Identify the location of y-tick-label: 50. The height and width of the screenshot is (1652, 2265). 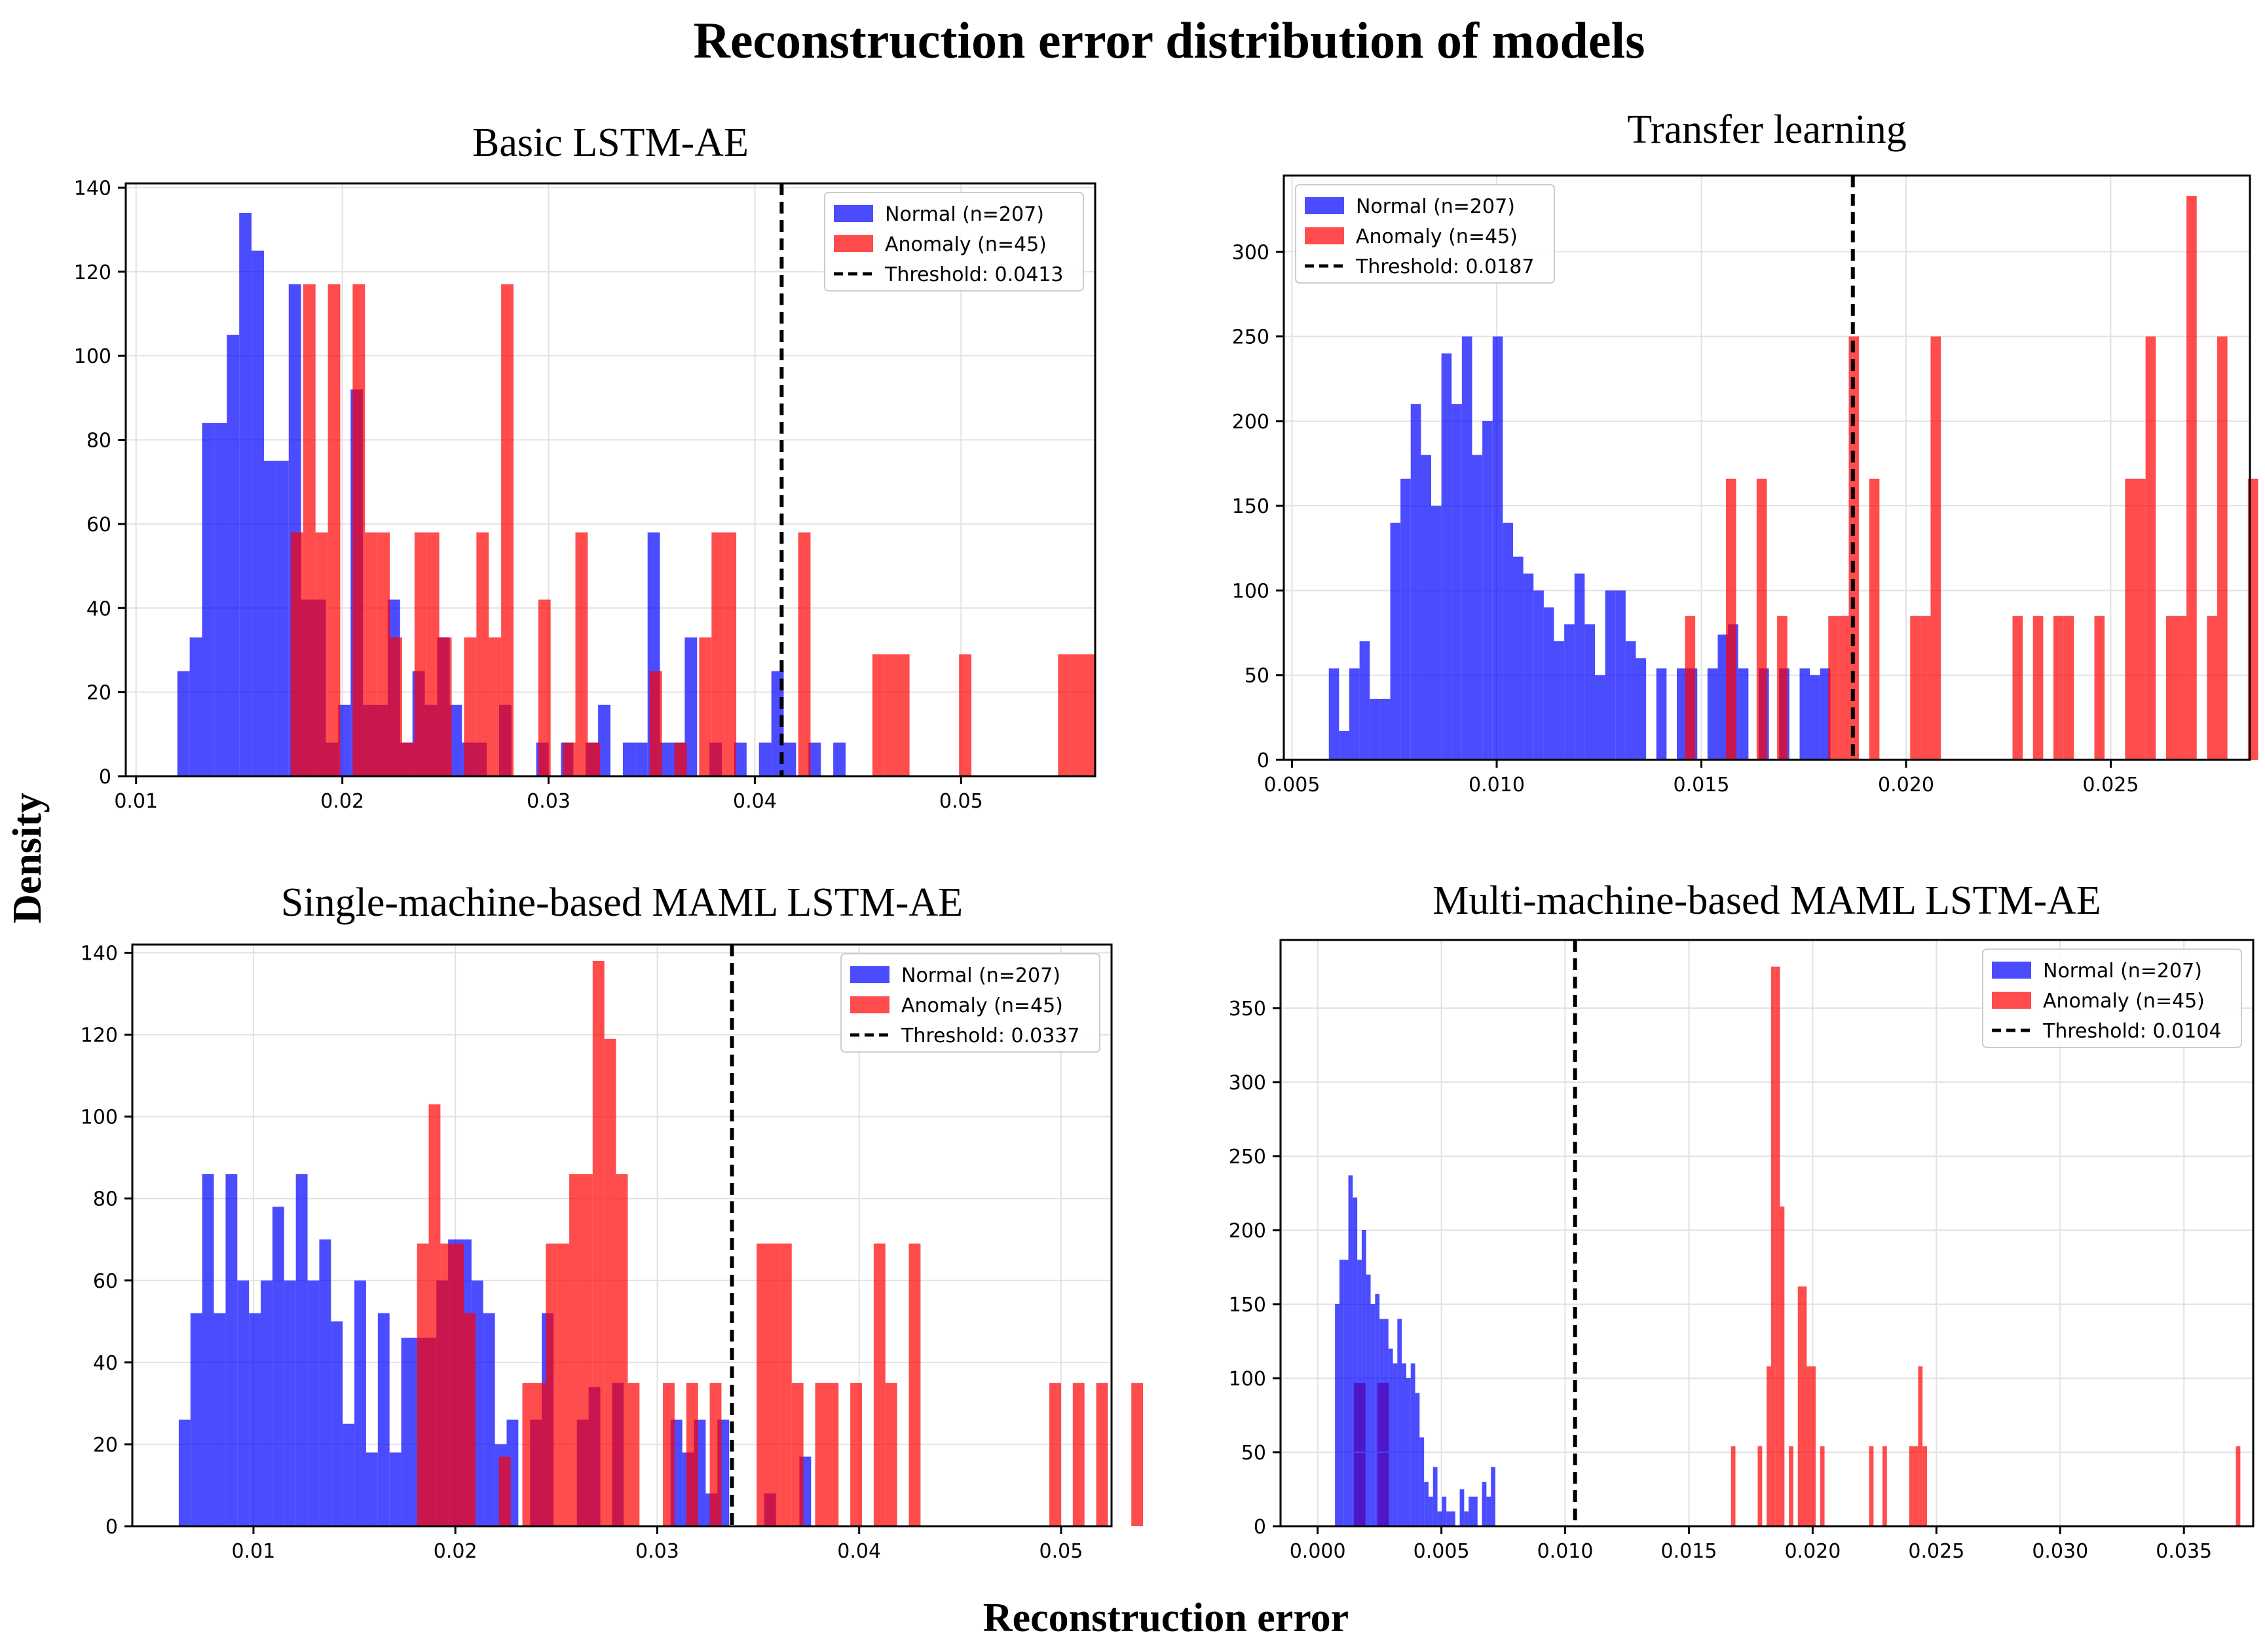
(1257, 676).